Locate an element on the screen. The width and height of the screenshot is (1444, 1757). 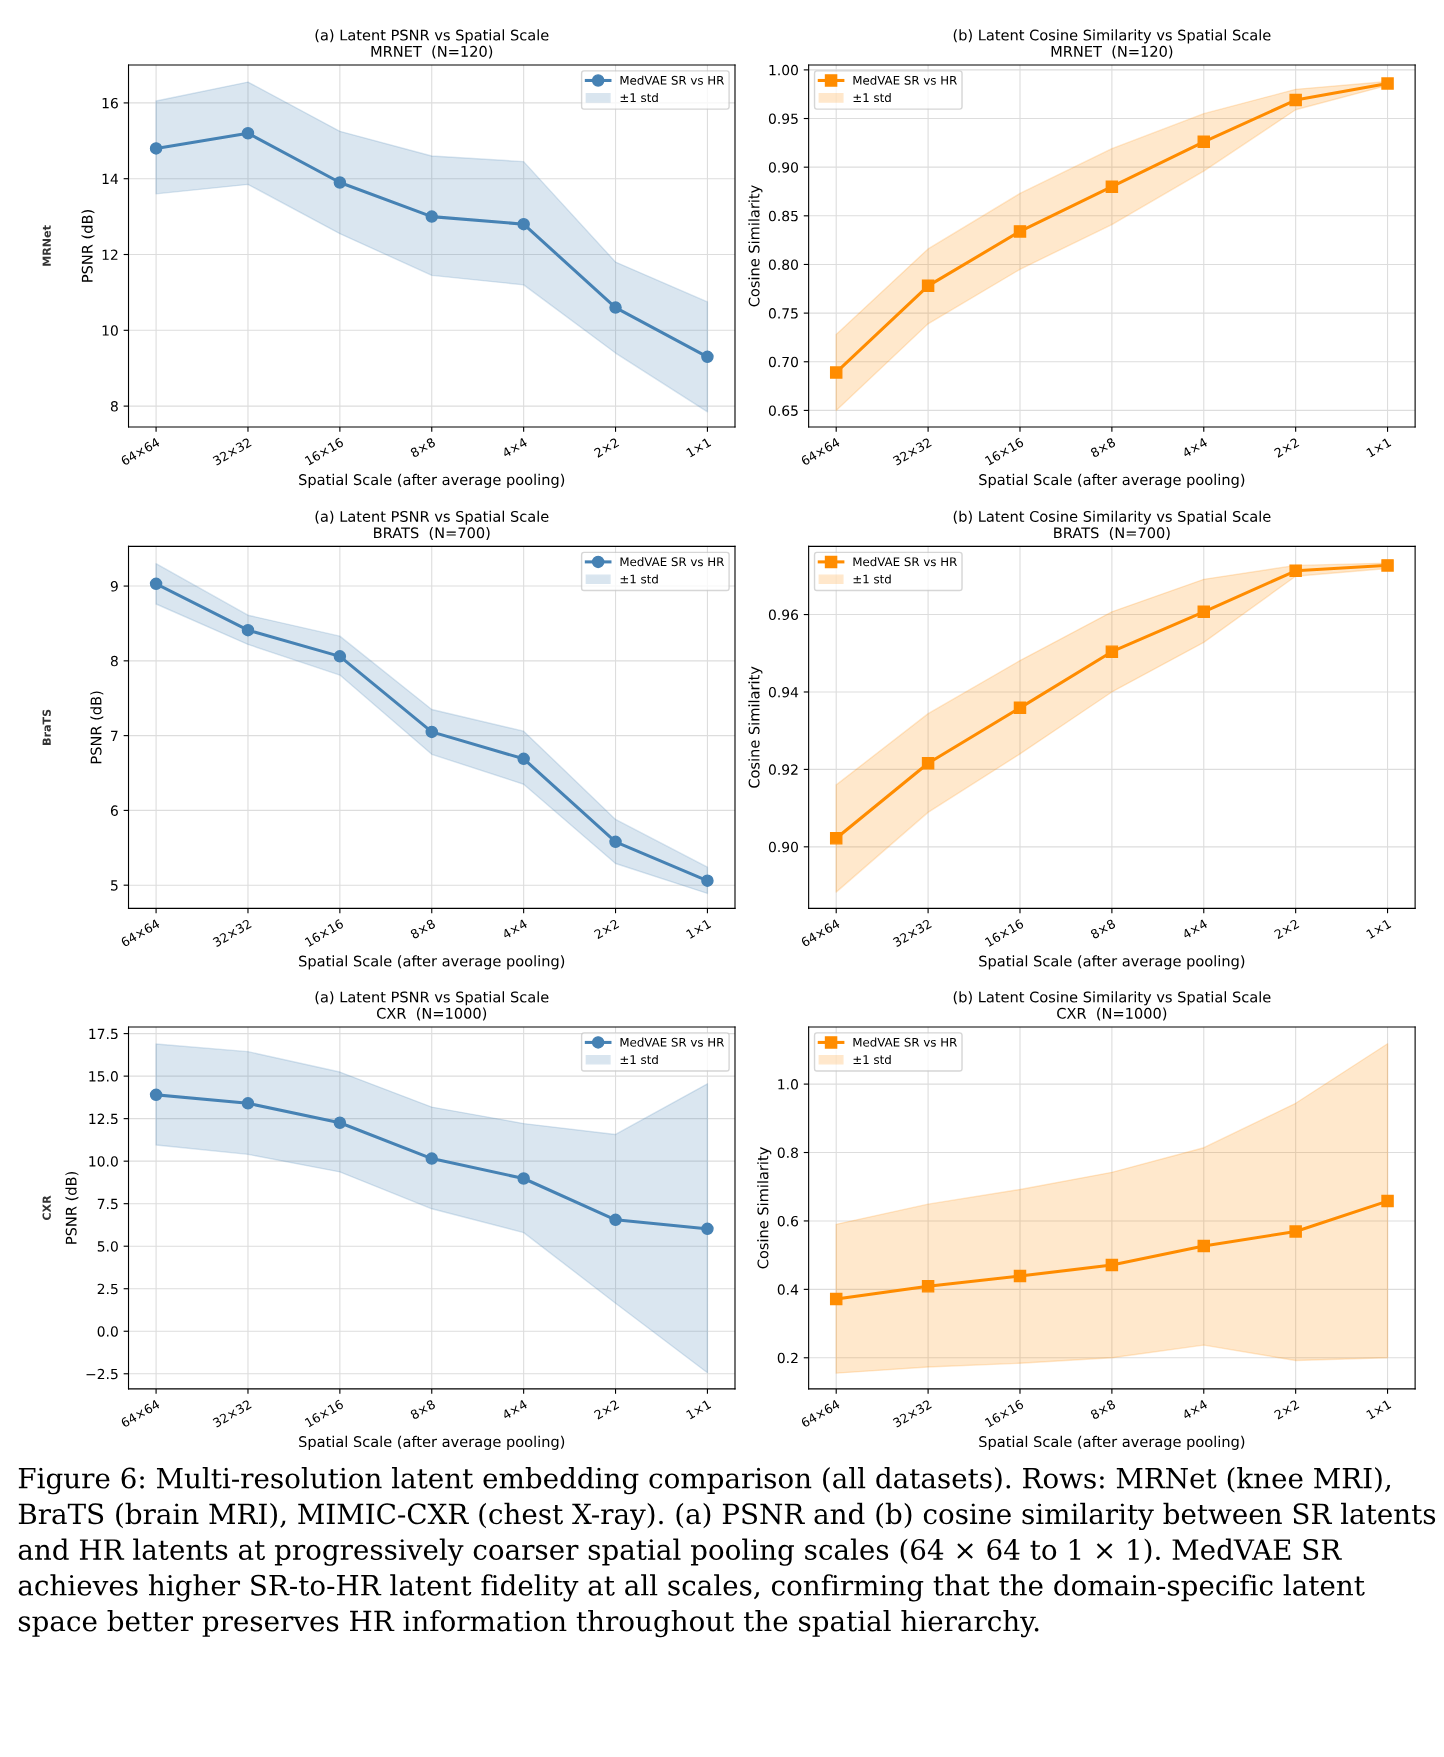
y-tick-label: 0.92 is located at coordinates (783, 769).